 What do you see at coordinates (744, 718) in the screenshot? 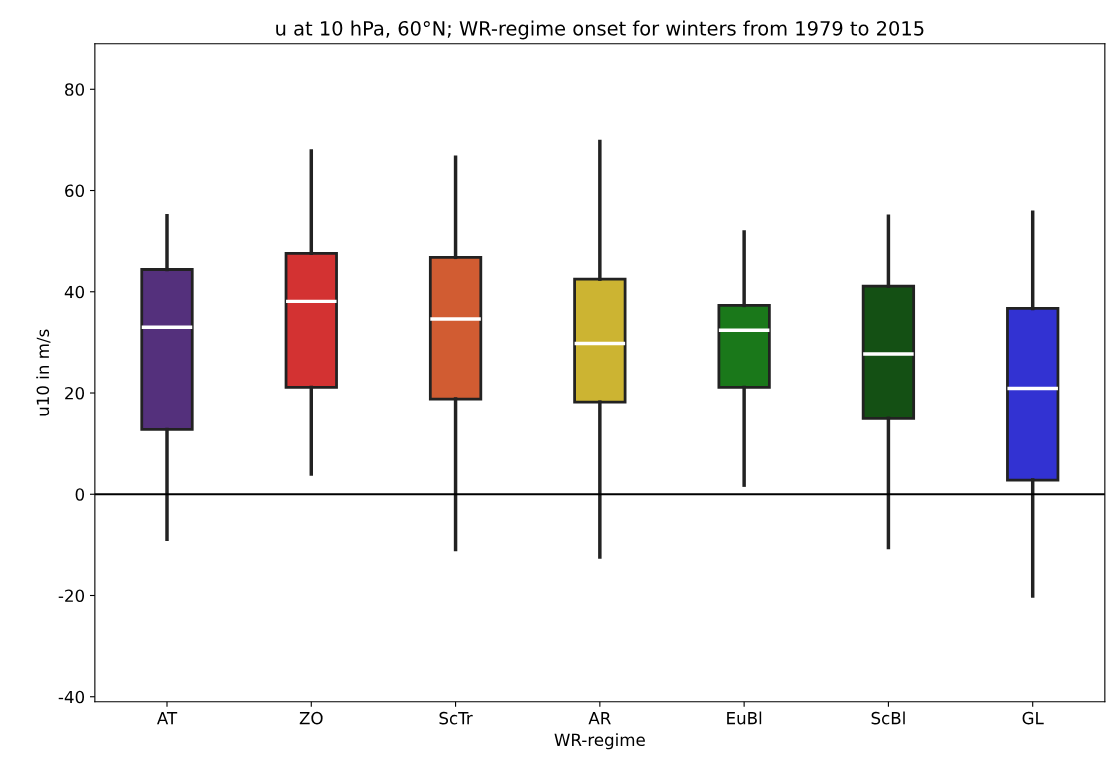
I see `x-tick-label: EuBl` at bounding box center [744, 718].